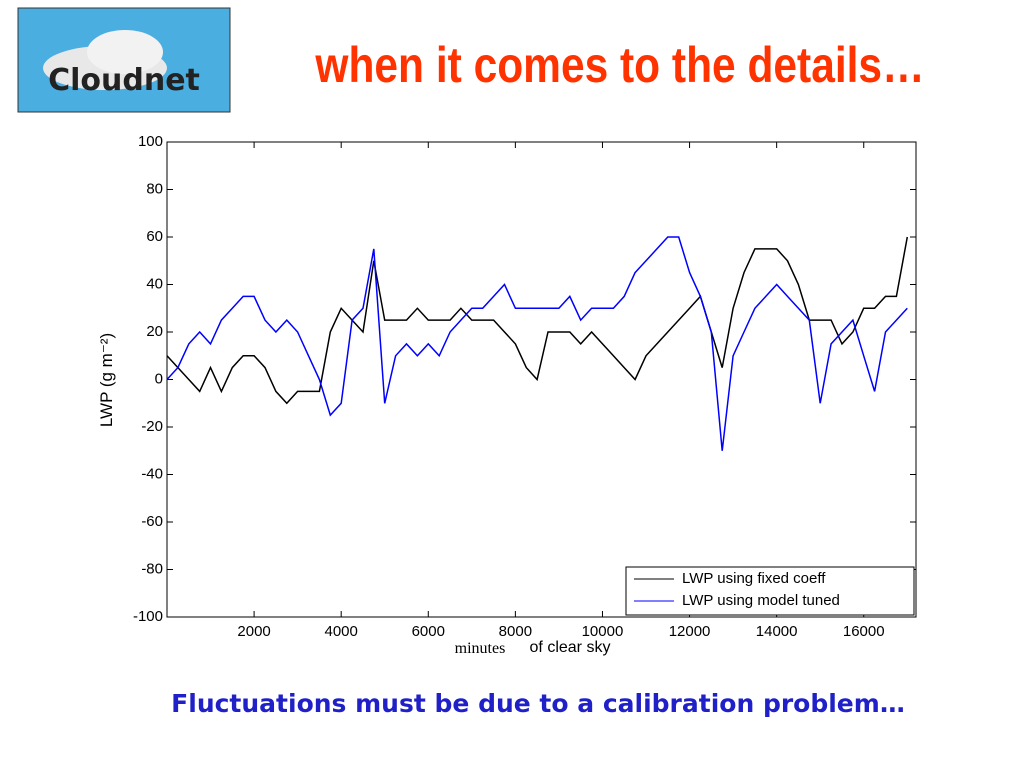 This screenshot has height=768, width=1024. I want to click on x-axis-label: of clear sky, so click(570, 647).